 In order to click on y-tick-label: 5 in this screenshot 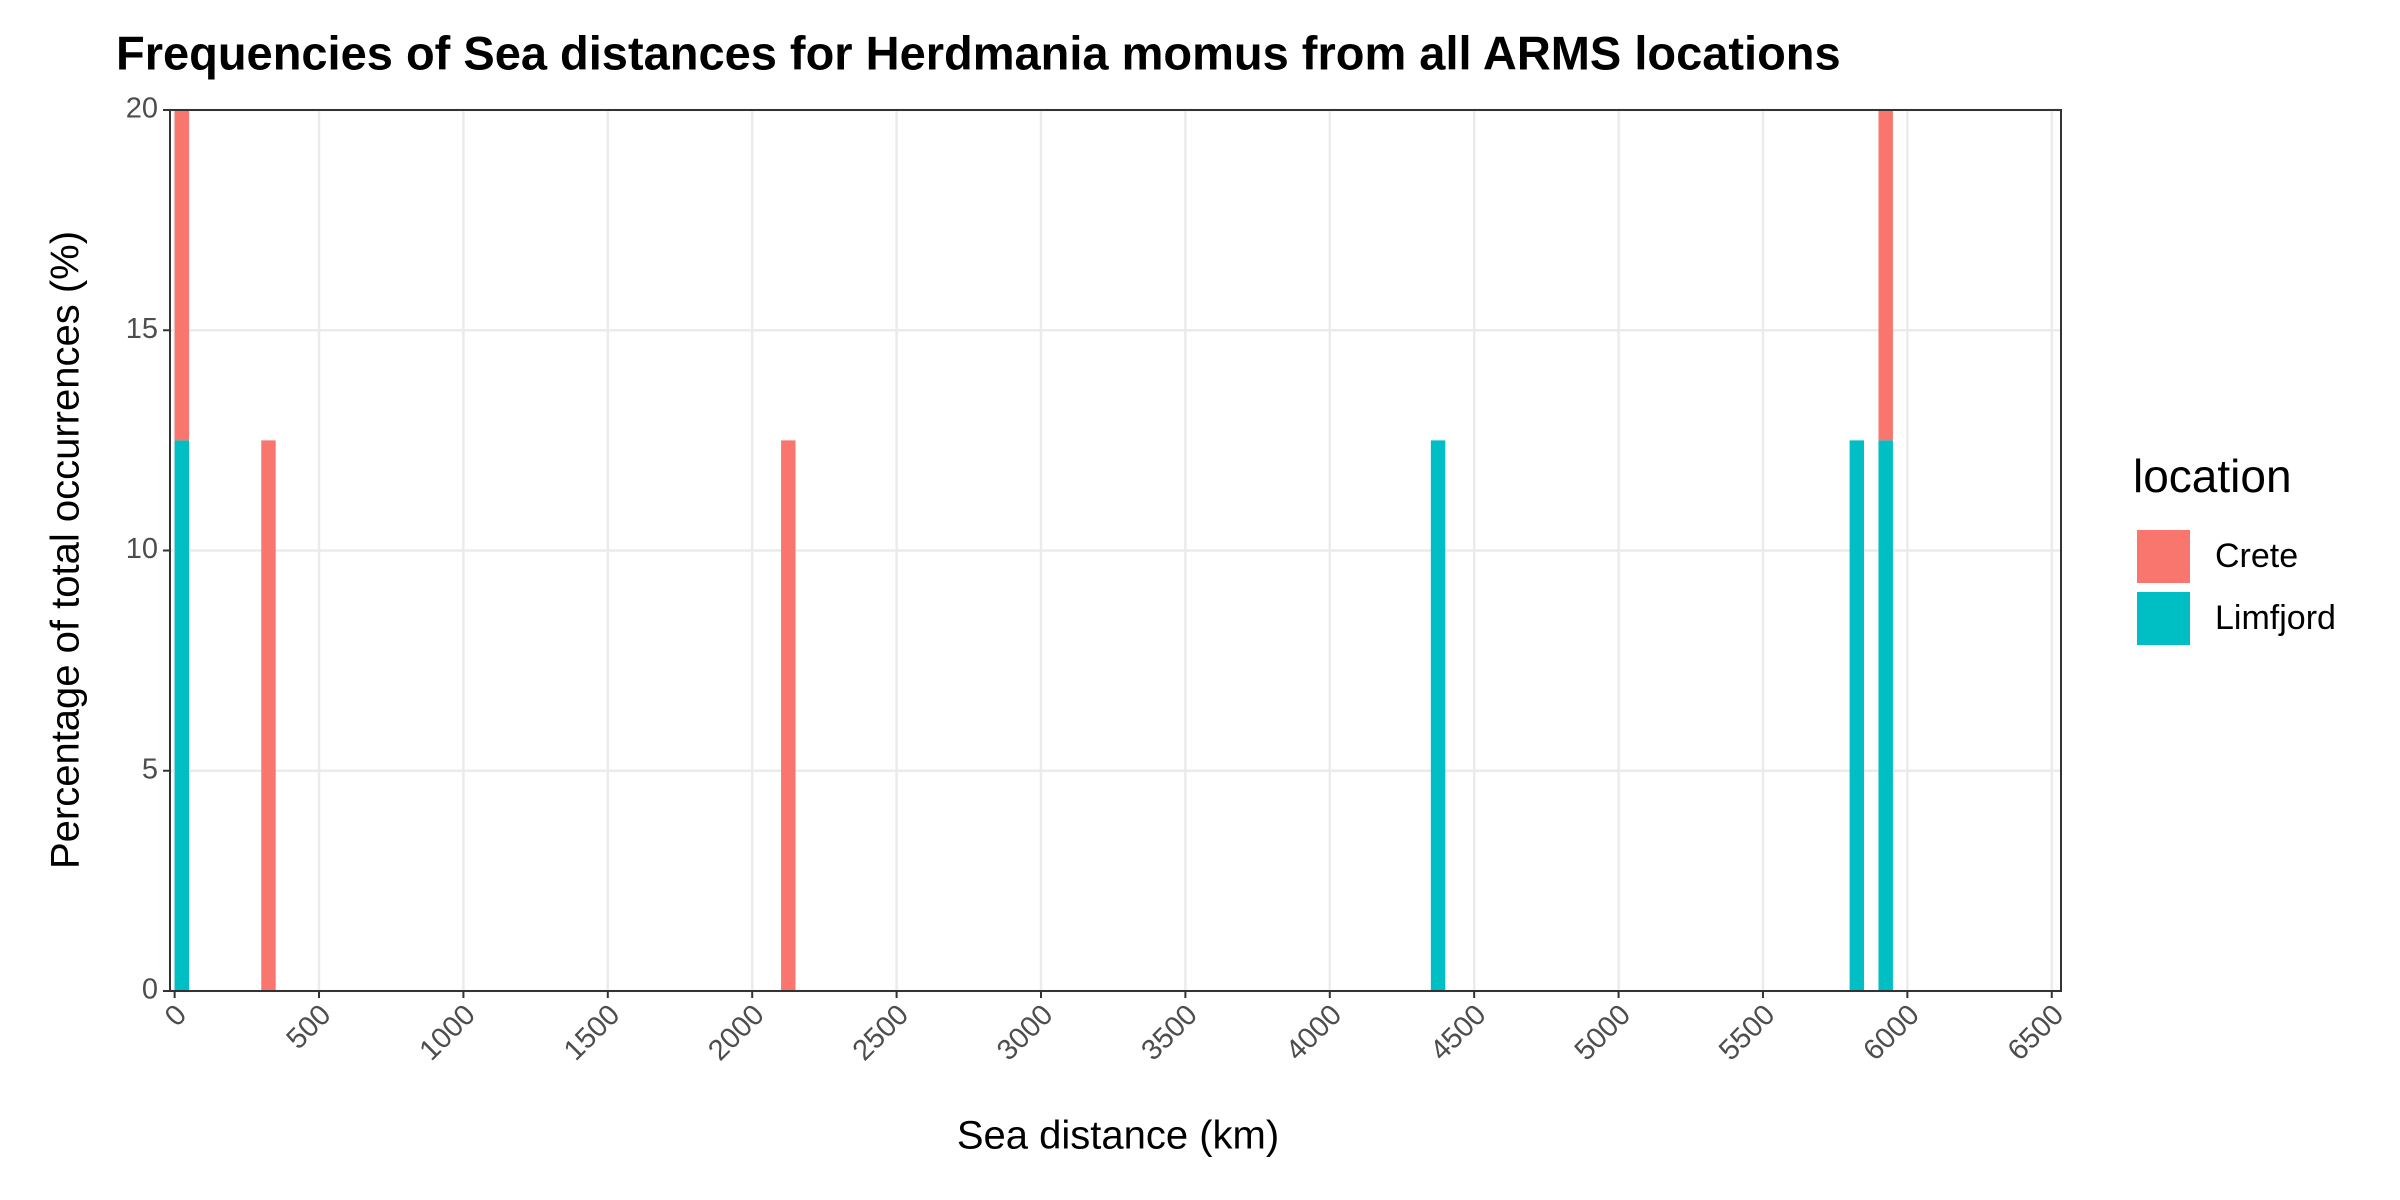, I will do `click(150, 769)`.